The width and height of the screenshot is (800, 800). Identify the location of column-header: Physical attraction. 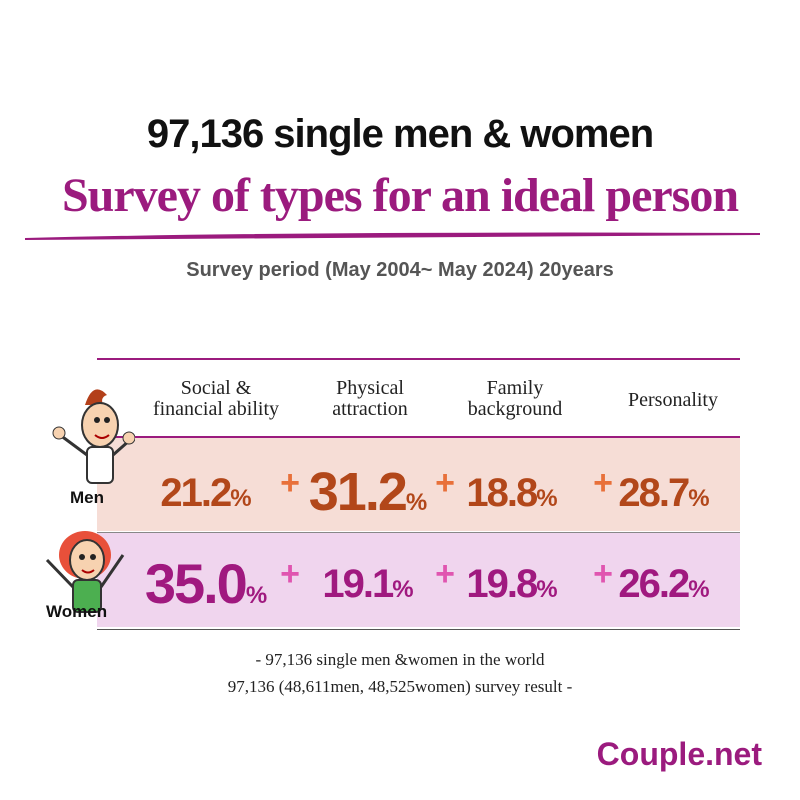
(370, 398).